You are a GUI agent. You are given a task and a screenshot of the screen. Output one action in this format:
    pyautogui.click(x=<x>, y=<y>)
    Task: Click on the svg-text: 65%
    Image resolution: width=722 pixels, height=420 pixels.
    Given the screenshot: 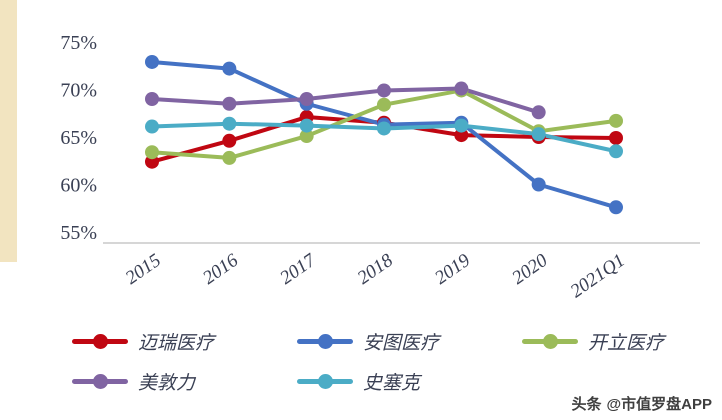 What is the action you would take?
    pyautogui.click(x=78, y=138)
    